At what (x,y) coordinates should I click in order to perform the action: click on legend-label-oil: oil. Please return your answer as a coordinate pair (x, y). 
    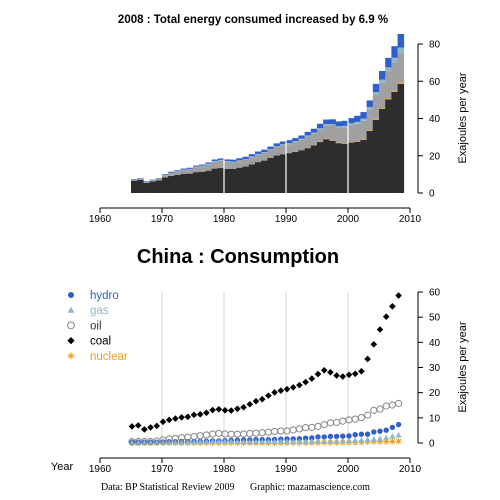
    Looking at the image, I should click on (96, 326).